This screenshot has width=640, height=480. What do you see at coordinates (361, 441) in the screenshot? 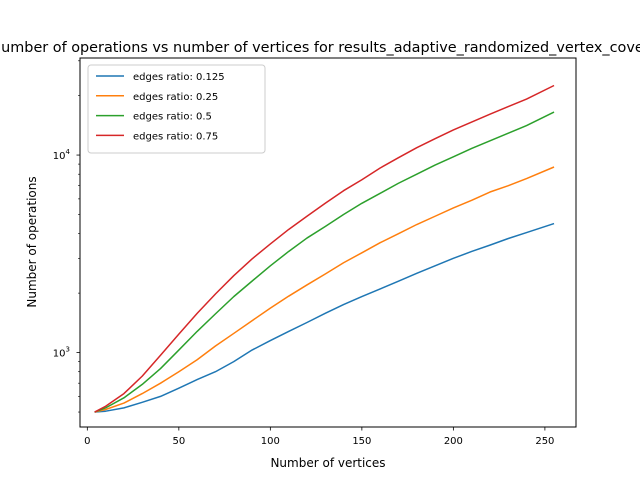
I see `x-tick-label: 150` at bounding box center [361, 441].